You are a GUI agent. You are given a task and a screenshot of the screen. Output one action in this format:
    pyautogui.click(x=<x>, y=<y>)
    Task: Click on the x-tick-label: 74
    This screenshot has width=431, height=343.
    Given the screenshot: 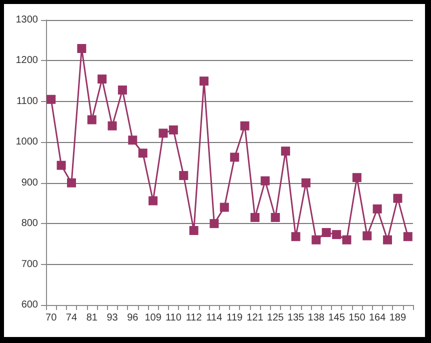 What is the action you would take?
    pyautogui.click(x=72, y=318)
    